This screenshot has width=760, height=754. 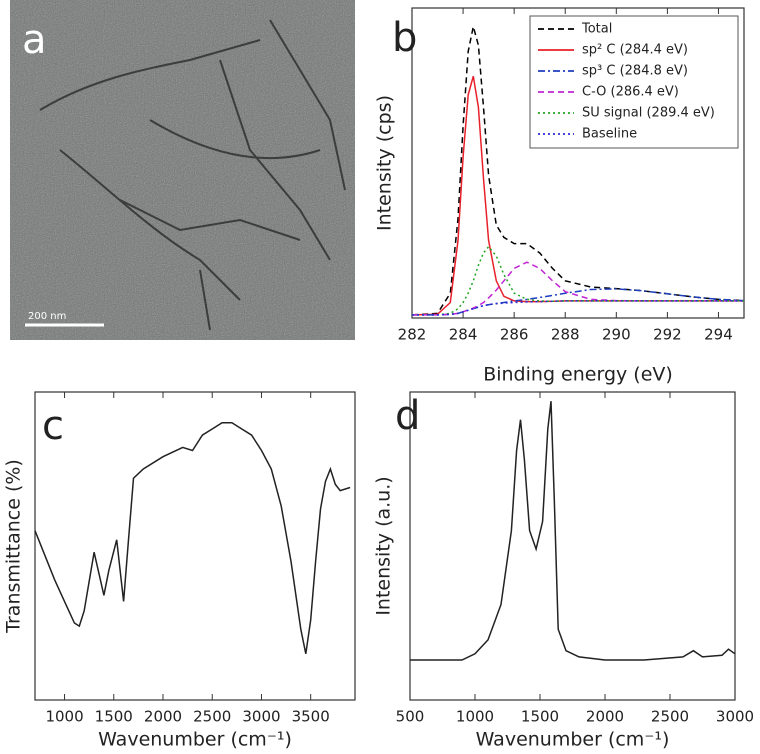 What do you see at coordinates (565, 335) in the screenshot?
I see `x-tick-label: 288` at bounding box center [565, 335].